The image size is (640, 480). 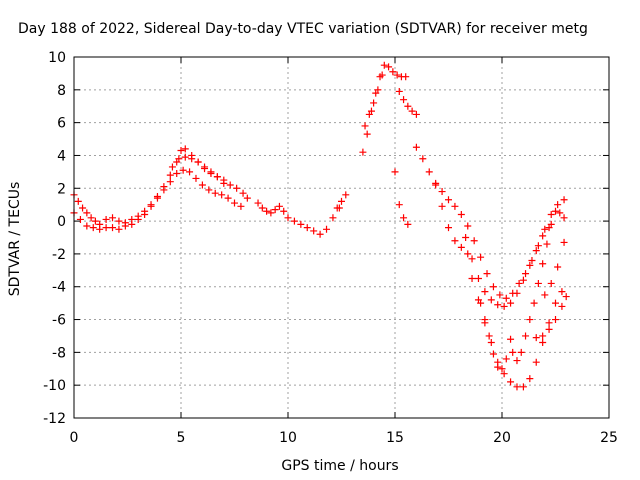 I want to click on x-tick-label: 5, so click(x=181, y=438).